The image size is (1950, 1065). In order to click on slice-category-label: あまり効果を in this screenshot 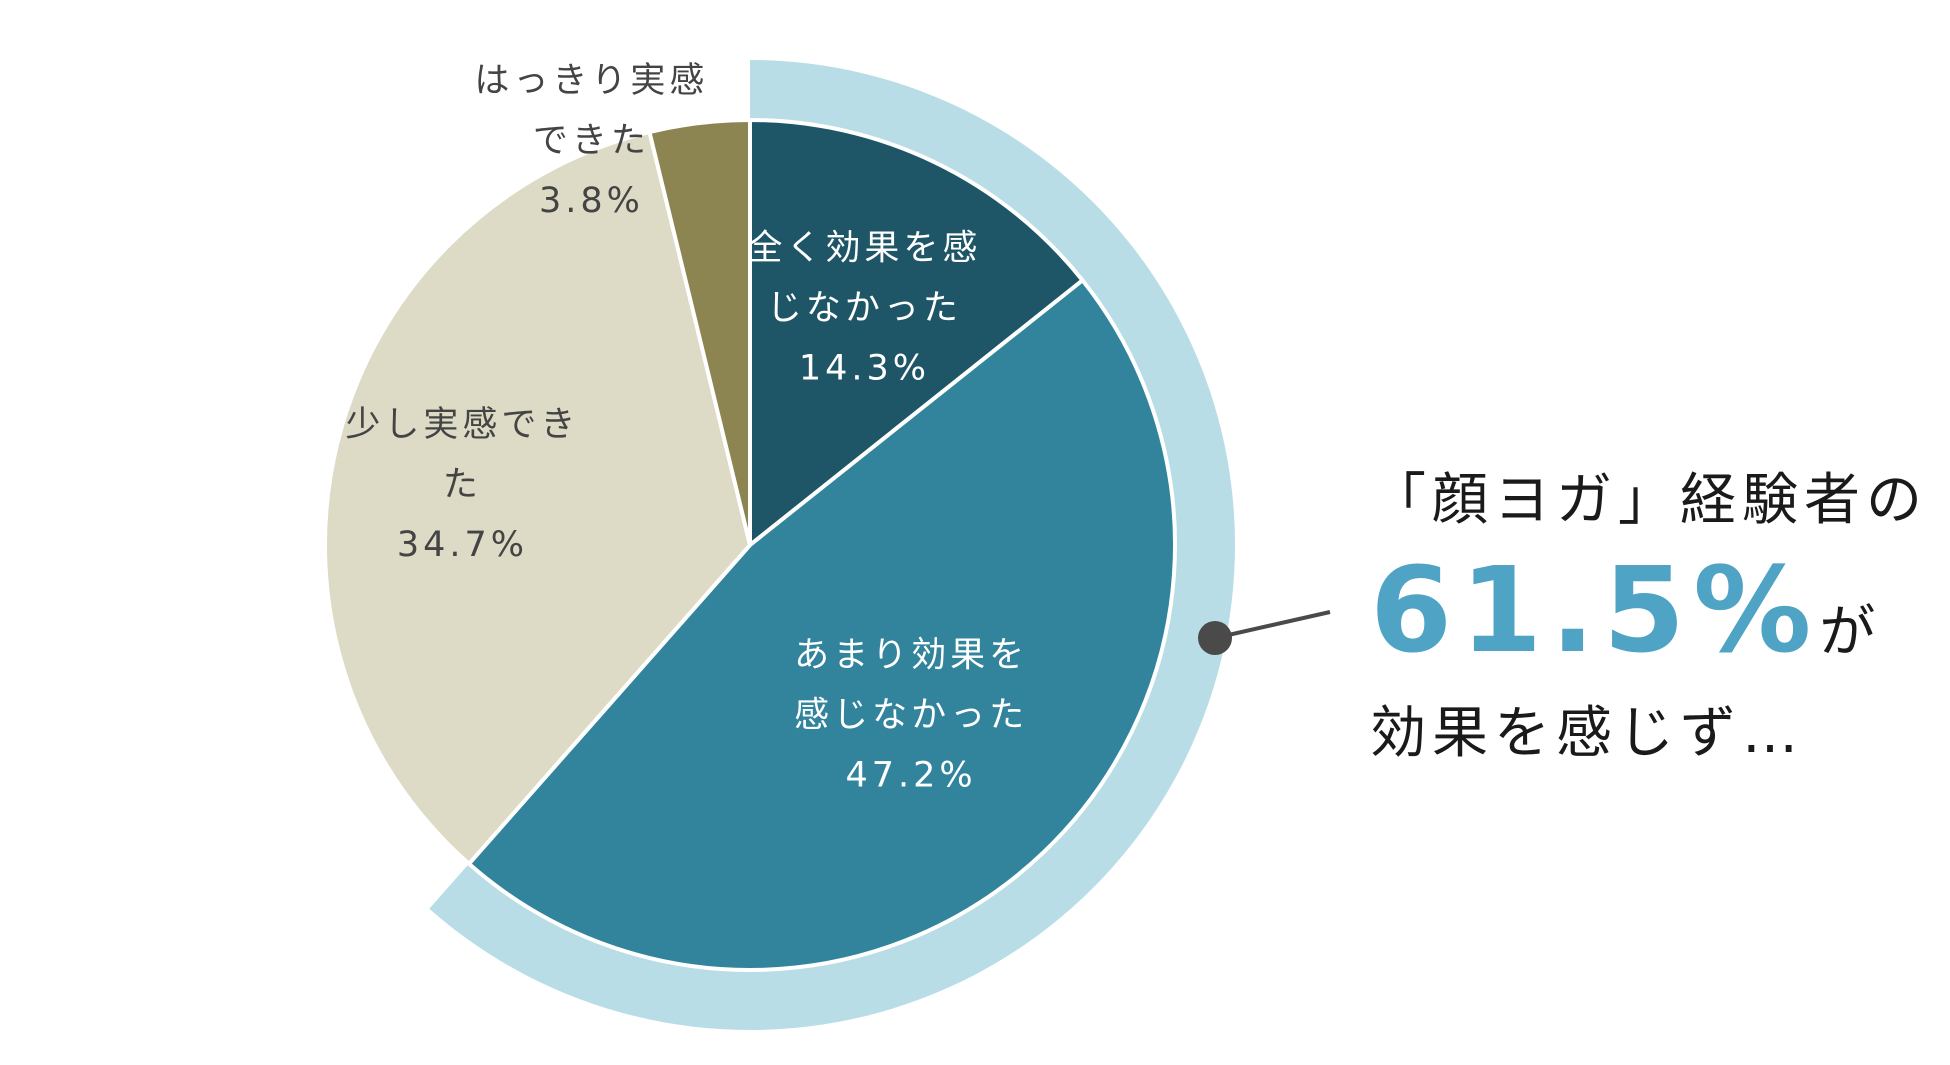, I will do `click(911, 655)`.